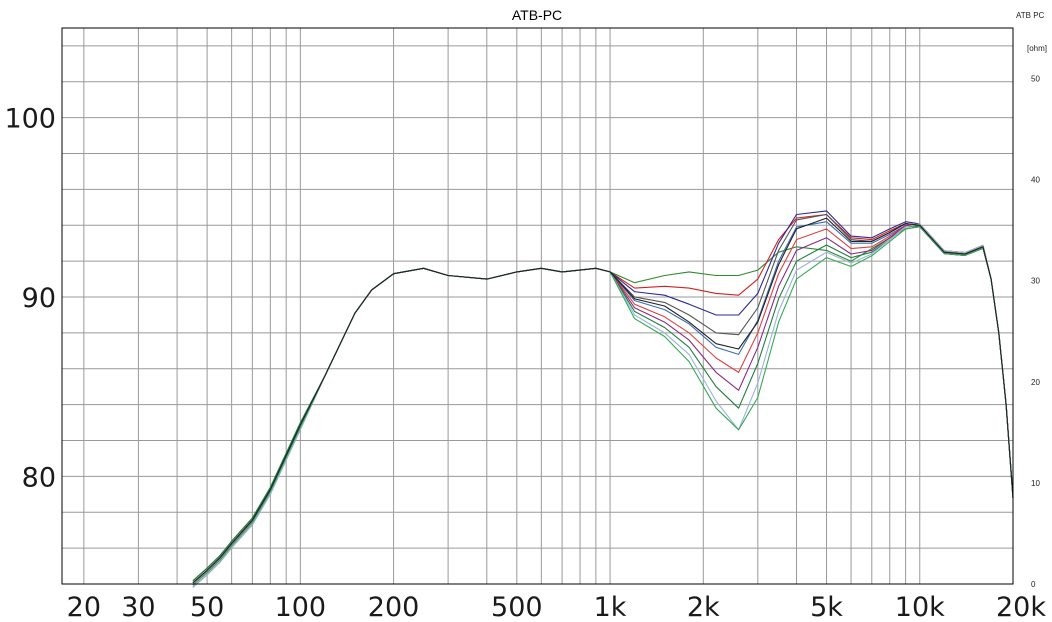  What do you see at coordinates (1035, 382) in the screenshot?
I see `y2-tick-label: 20` at bounding box center [1035, 382].